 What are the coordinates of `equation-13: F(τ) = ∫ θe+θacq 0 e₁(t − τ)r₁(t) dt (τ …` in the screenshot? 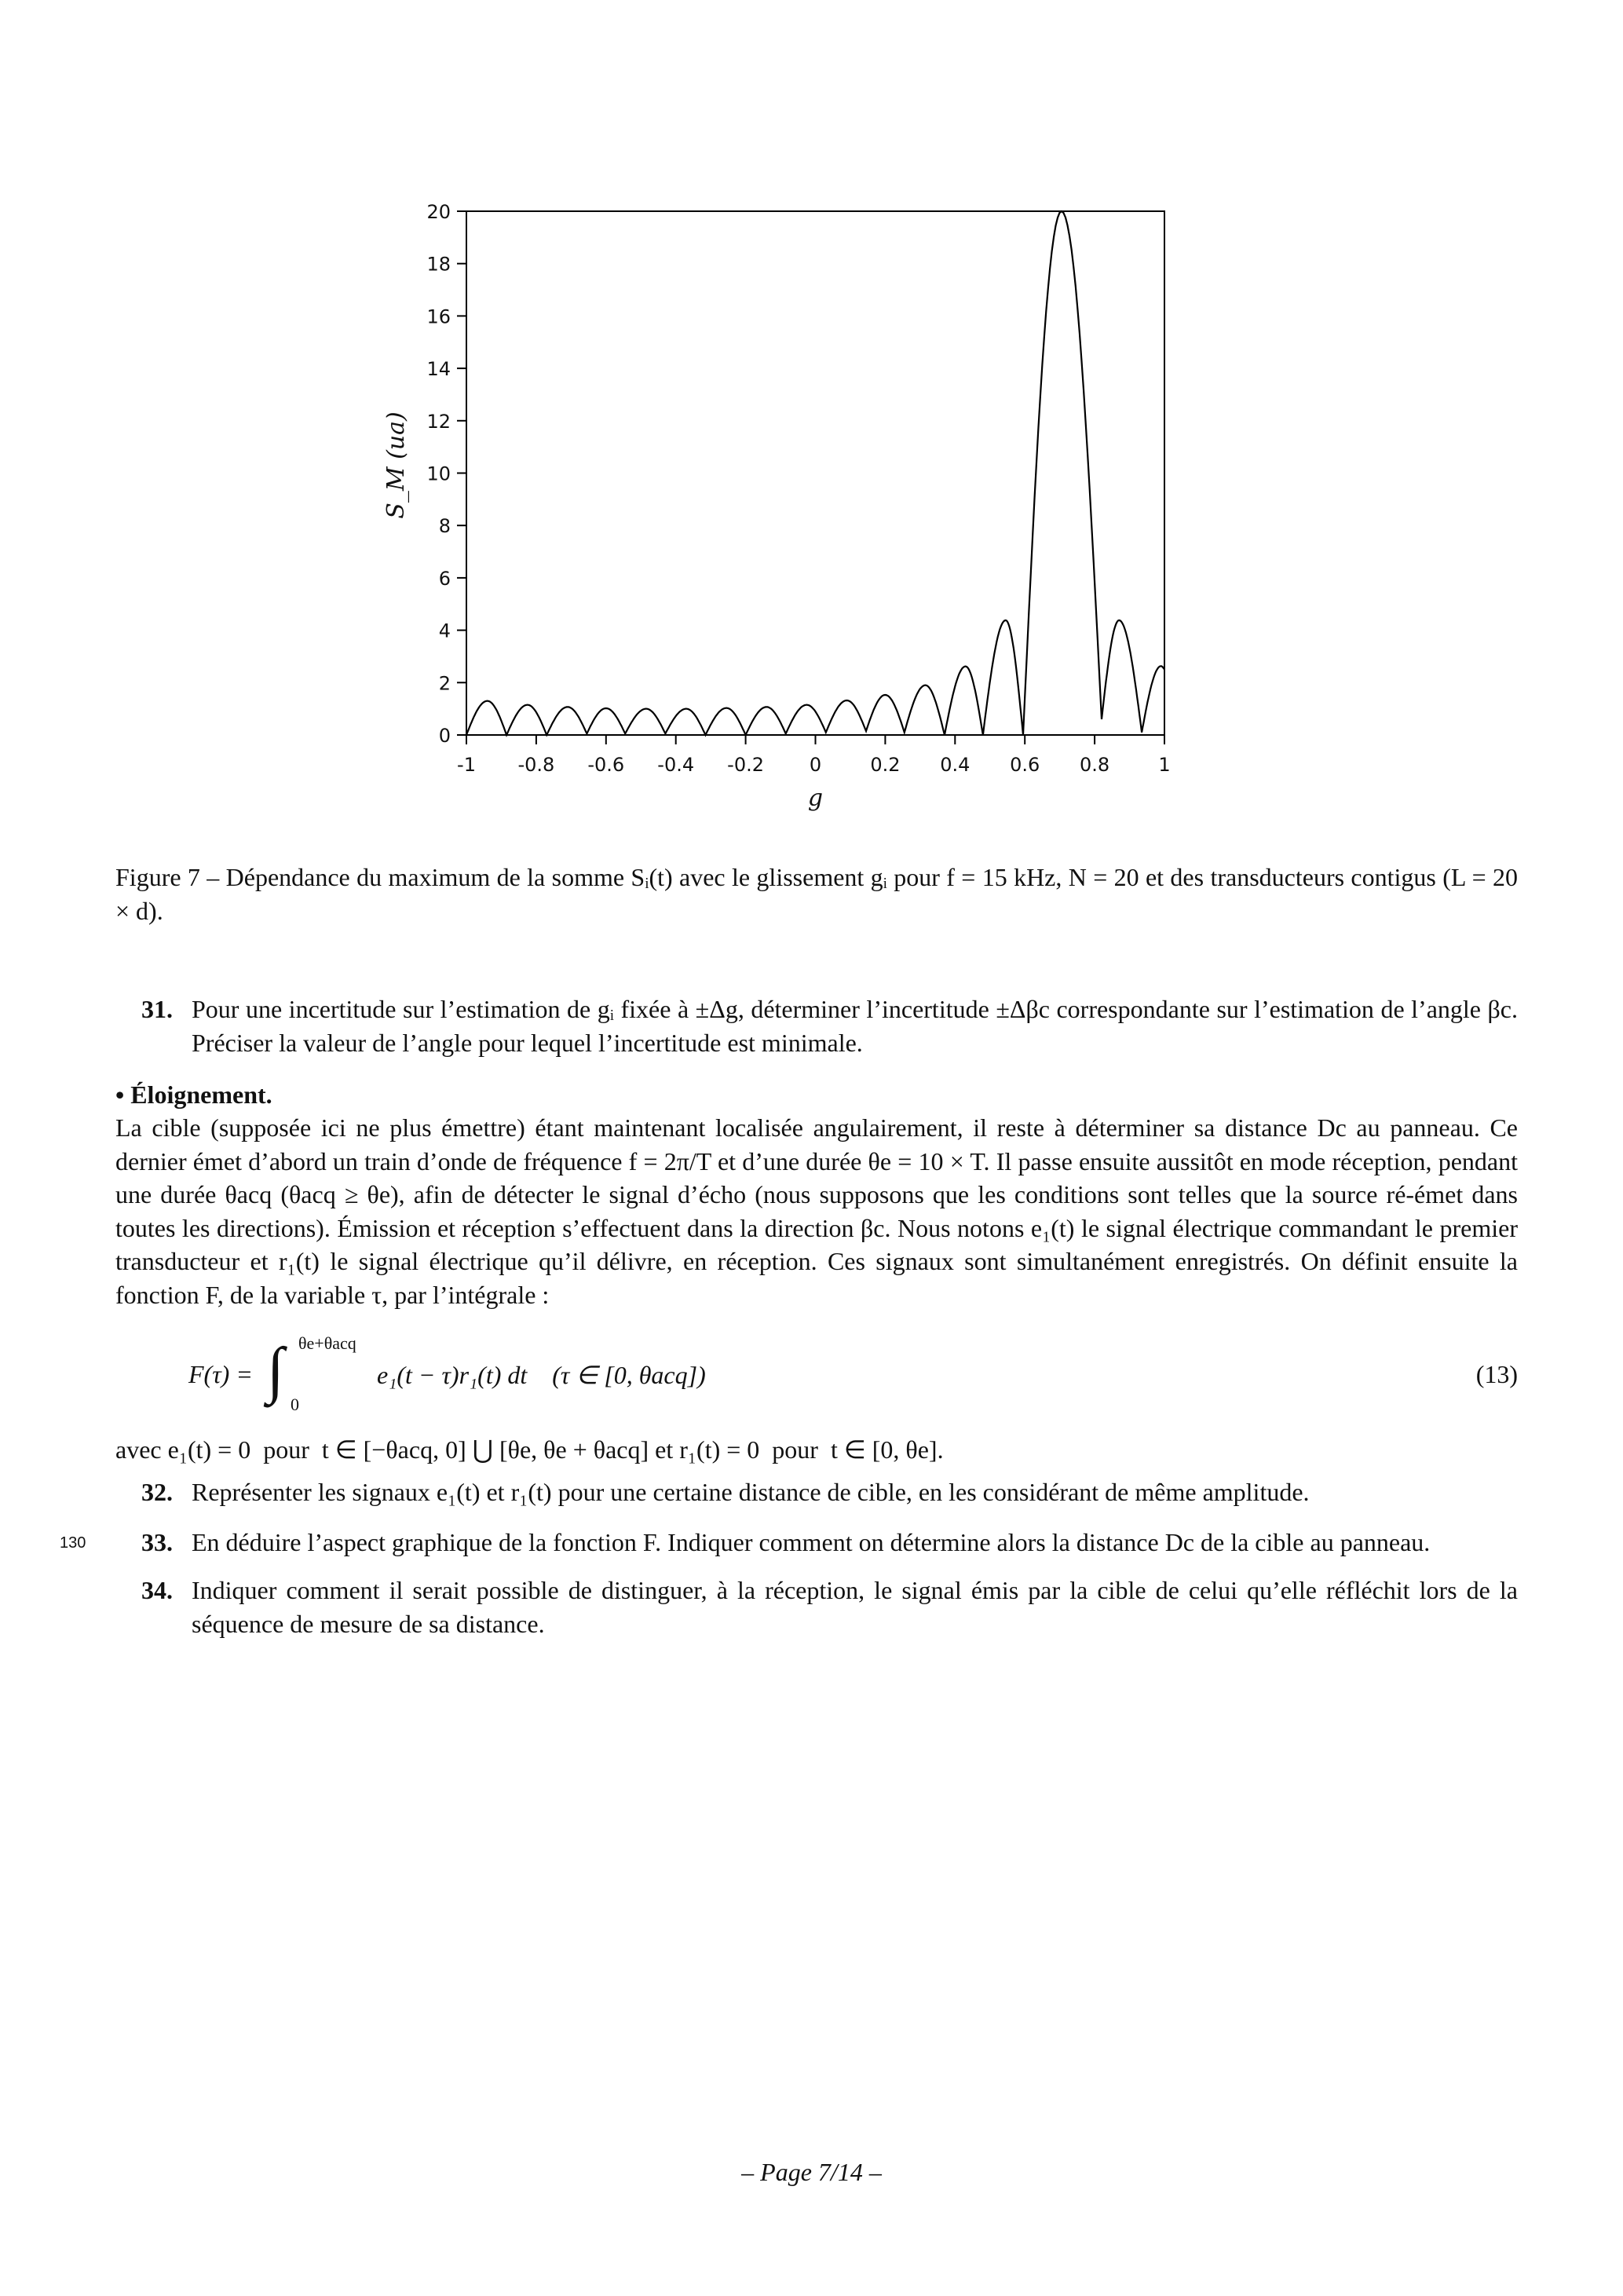 It's located at (853, 1377).